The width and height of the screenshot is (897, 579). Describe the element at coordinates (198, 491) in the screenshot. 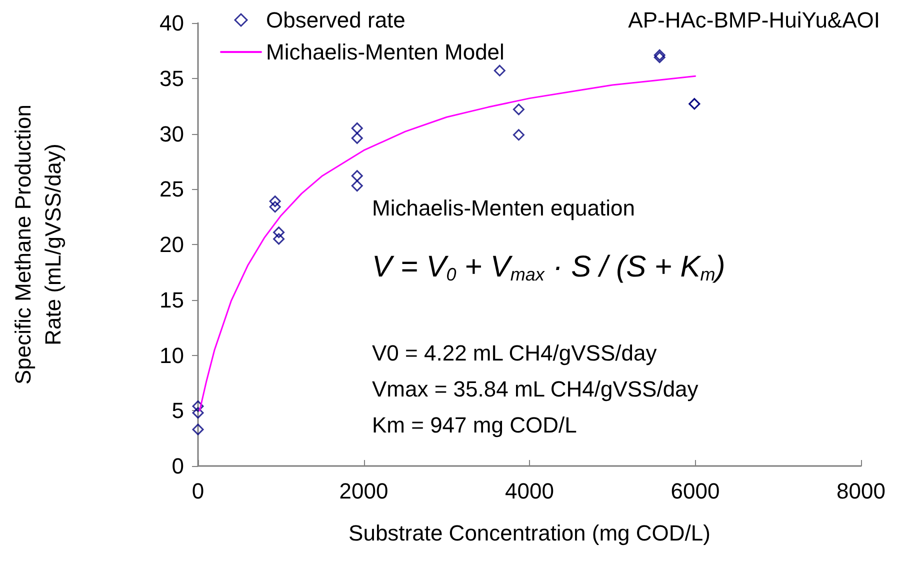

I see `x-tick-label: 0` at that location.